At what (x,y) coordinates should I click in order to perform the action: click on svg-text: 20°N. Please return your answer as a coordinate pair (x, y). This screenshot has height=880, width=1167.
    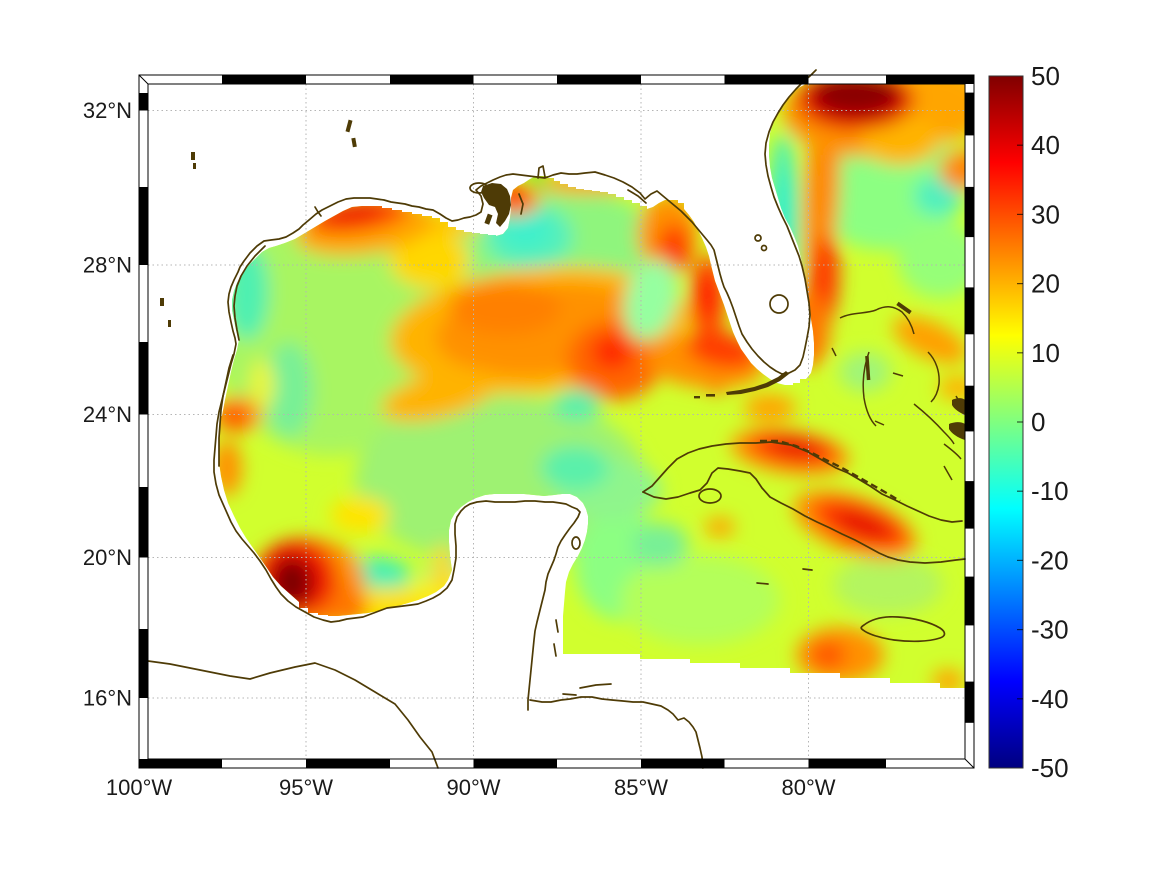
    Looking at the image, I should click on (107, 557).